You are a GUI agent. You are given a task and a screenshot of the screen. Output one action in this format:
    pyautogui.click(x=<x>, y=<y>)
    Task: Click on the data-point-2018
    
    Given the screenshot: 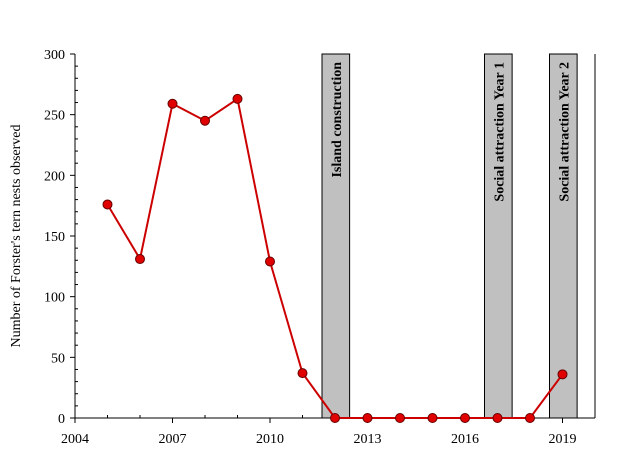 What is the action you would take?
    pyautogui.click(x=530, y=418)
    